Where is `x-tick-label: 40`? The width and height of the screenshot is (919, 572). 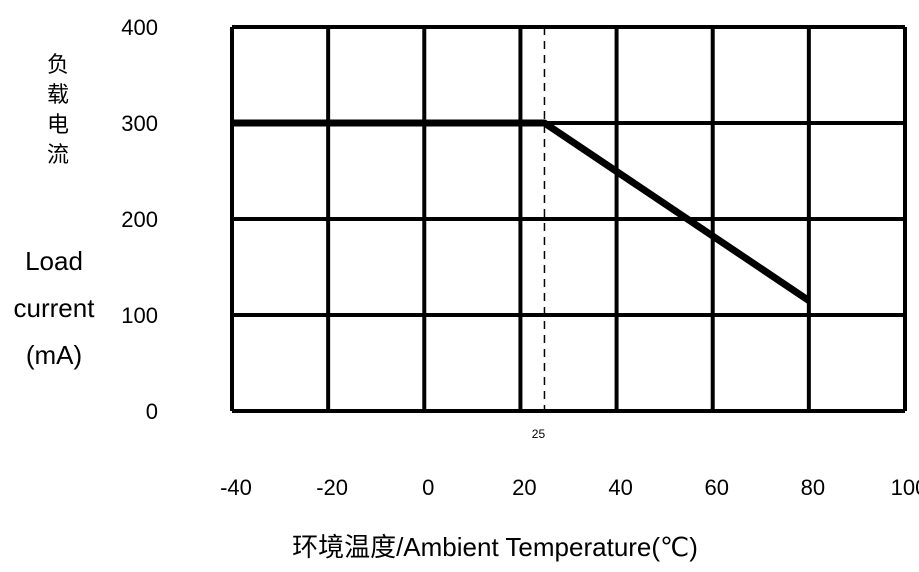 x-tick-label: 40 is located at coordinates (620, 487).